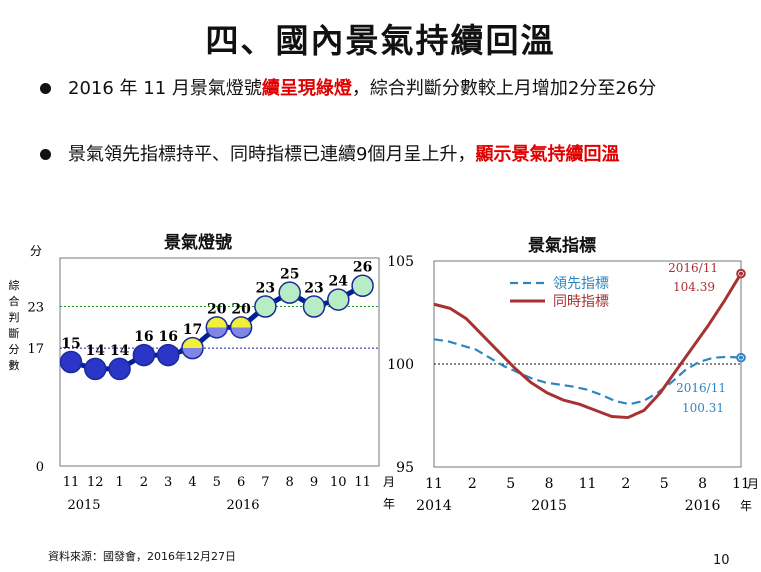  What do you see at coordinates (400, 262) in the screenshot?
I see `y-tick-label: 105` at bounding box center [400, 262].